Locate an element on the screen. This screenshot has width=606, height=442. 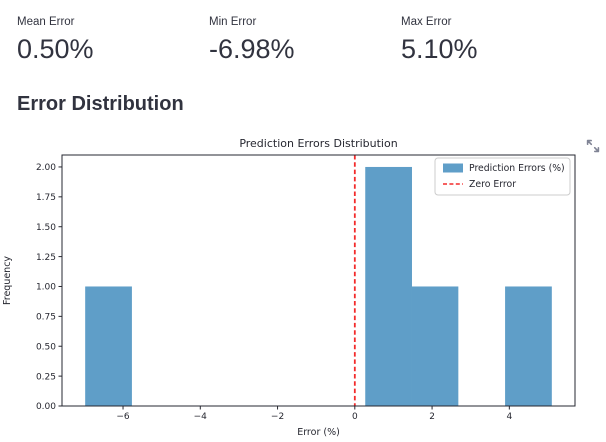
metric-label: Mean Error is located at coordinates (46, 22).